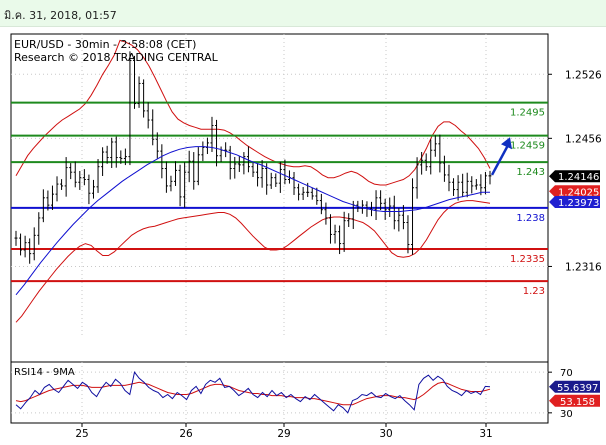 The height and width of the screenshot is (445, 606). I want to click on forecast-arrow-head, so click(506, 143).